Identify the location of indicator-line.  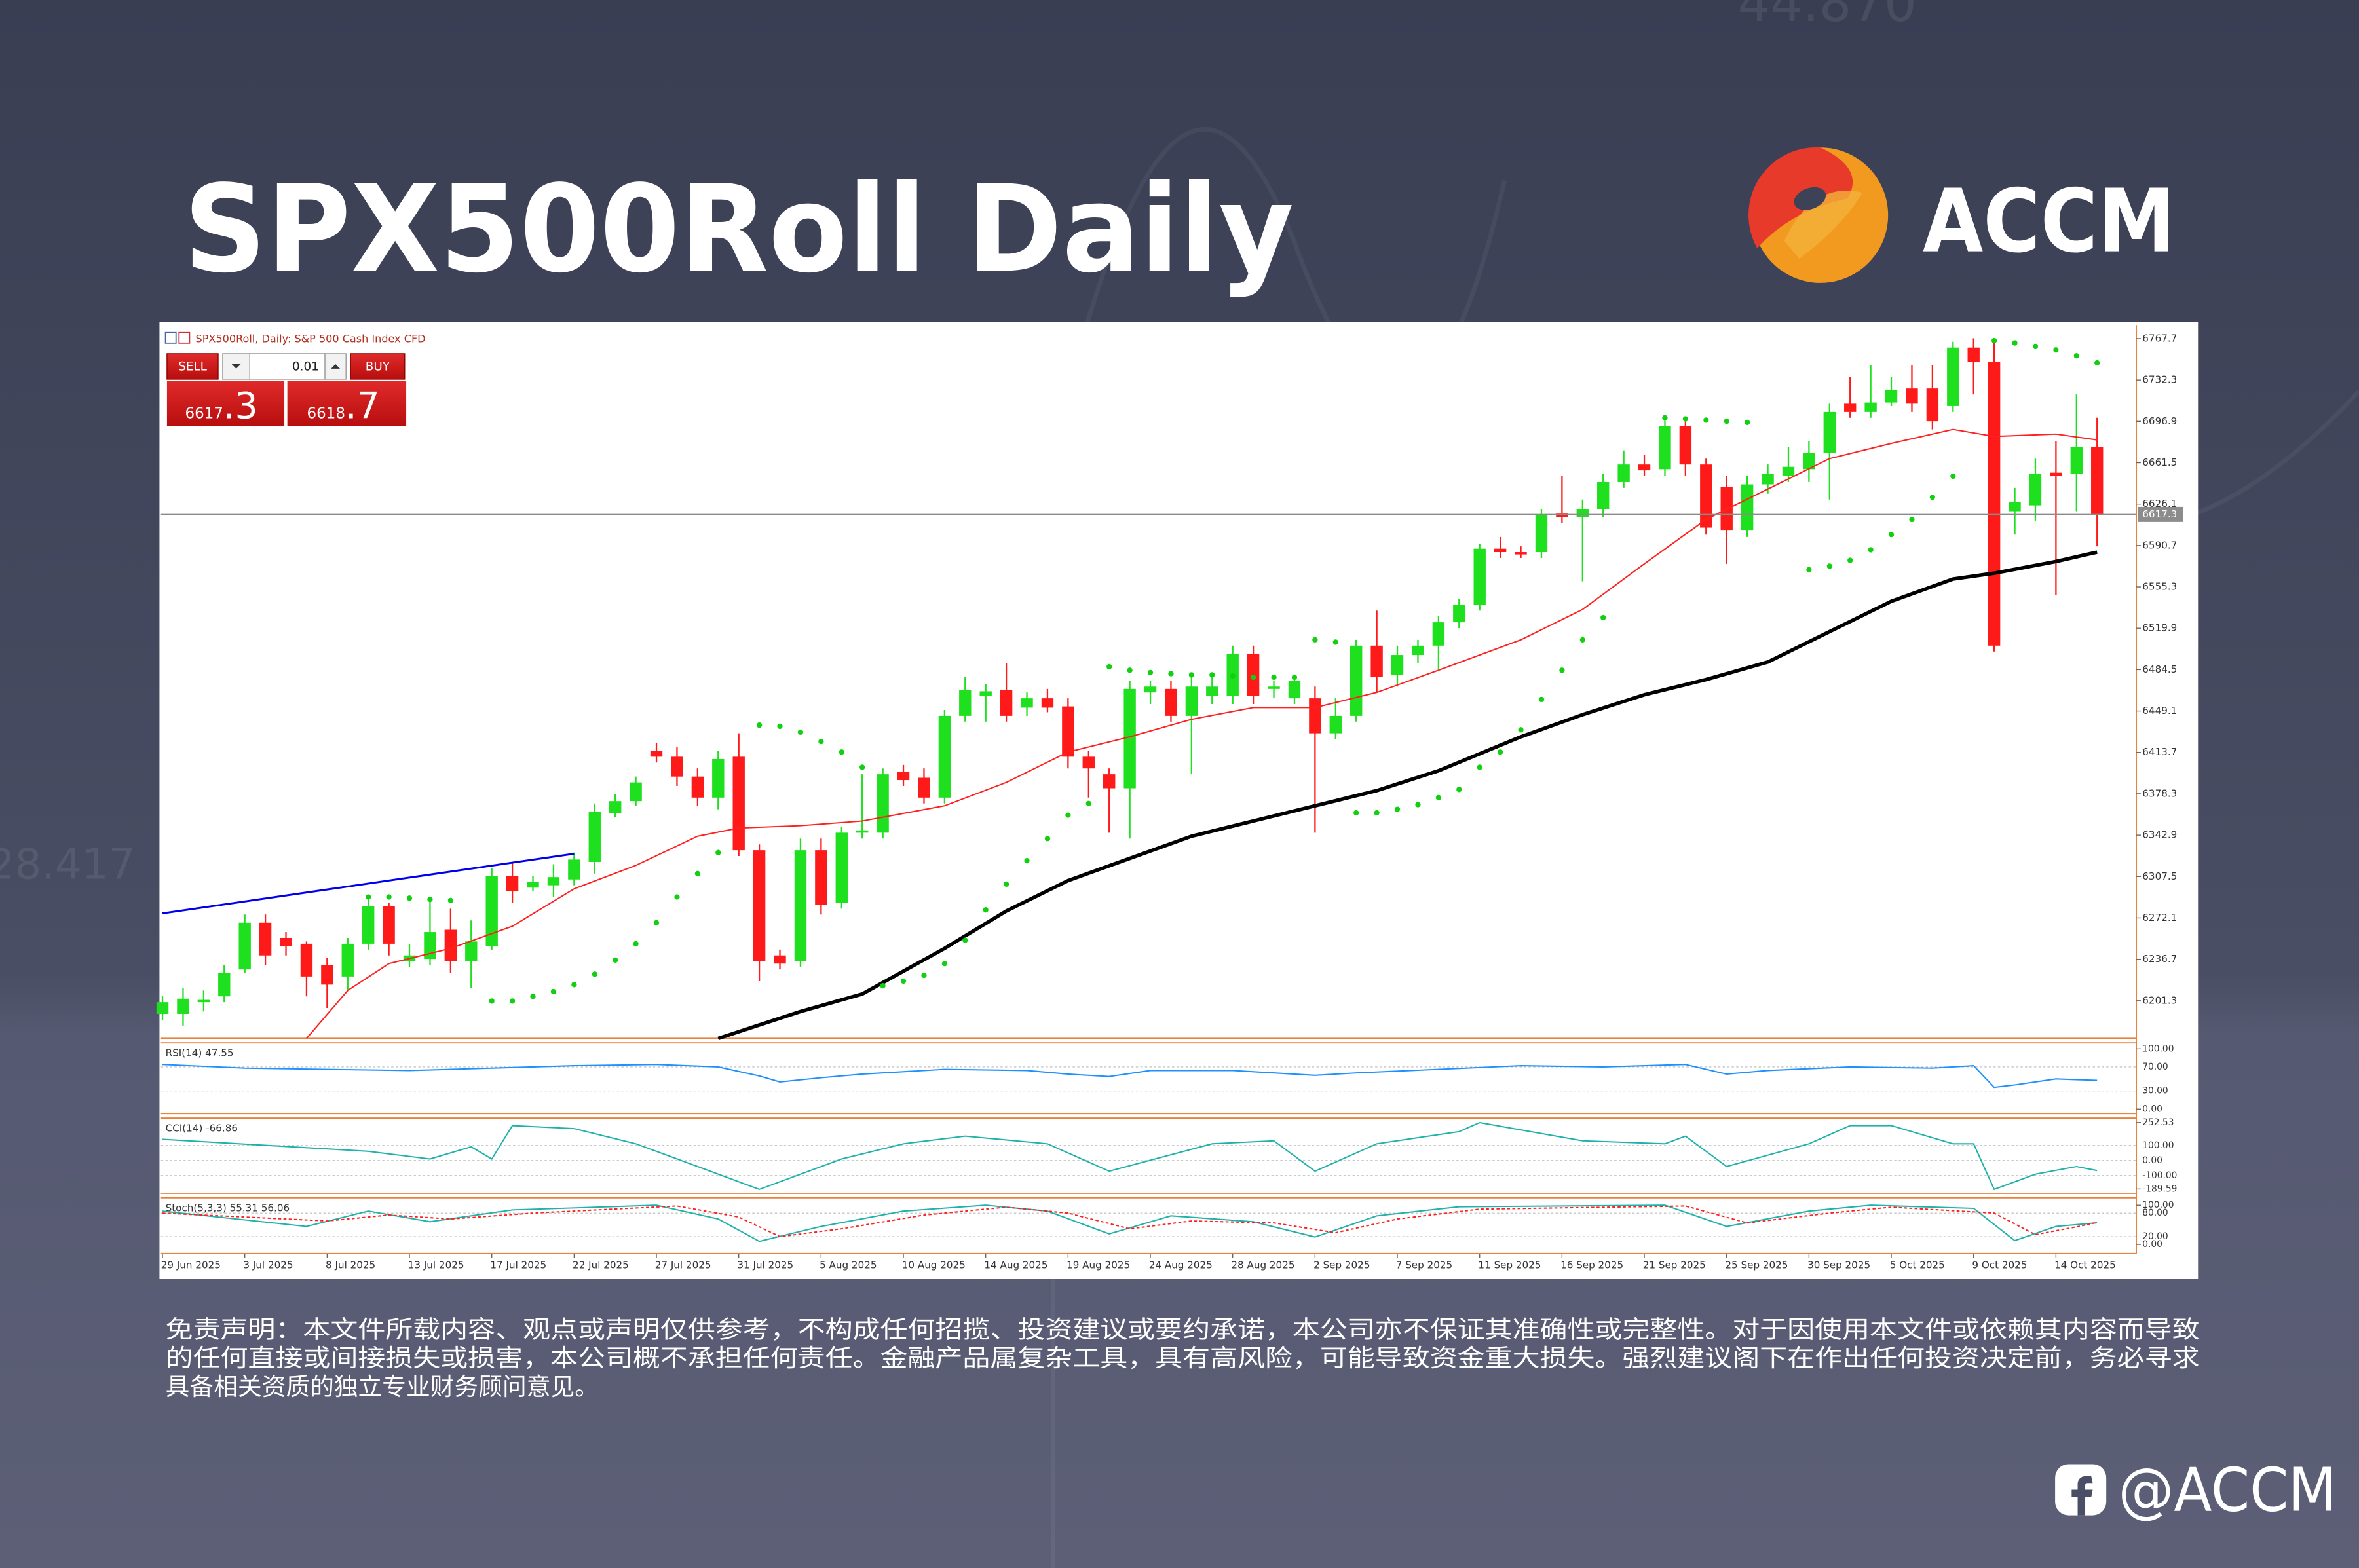
(1130, 1076).